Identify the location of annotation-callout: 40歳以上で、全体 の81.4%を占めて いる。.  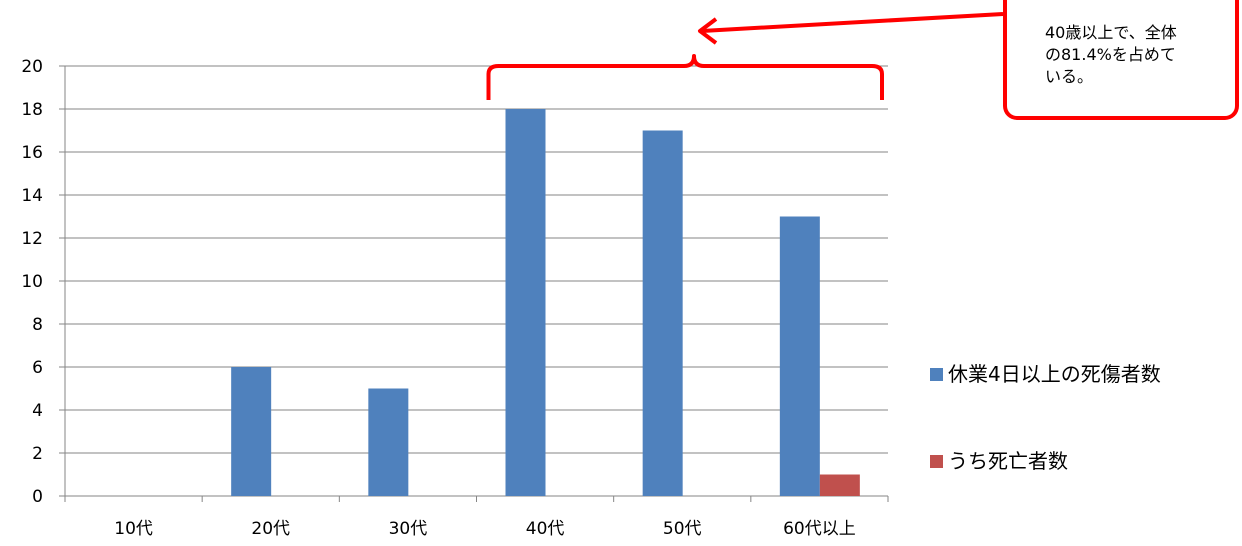
(1121, 60).